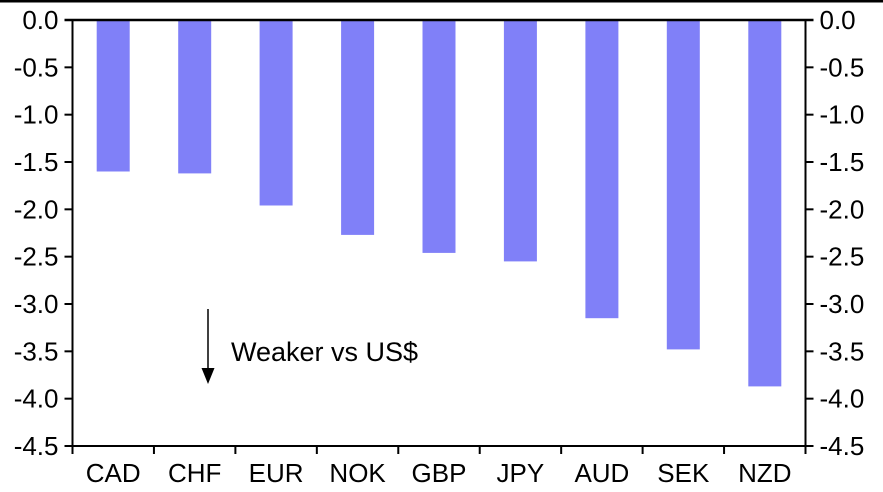 The width and height of the screenshot is (883, 492). Describe the element at coordinates (36, 115) in the screenshot. I see `y-axis-label-left: -1.0` at that location.